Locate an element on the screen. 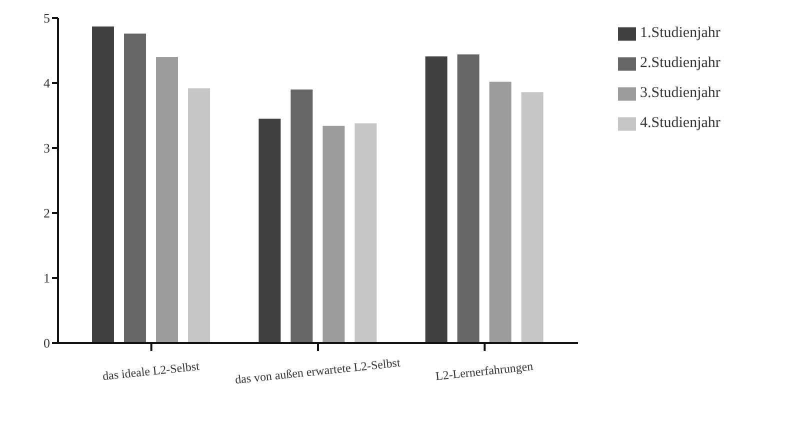 This screenshot has width=812, height=438. x-tick-label: das von außen erwartete L2-Selbst is located at coordinates (318, 371).